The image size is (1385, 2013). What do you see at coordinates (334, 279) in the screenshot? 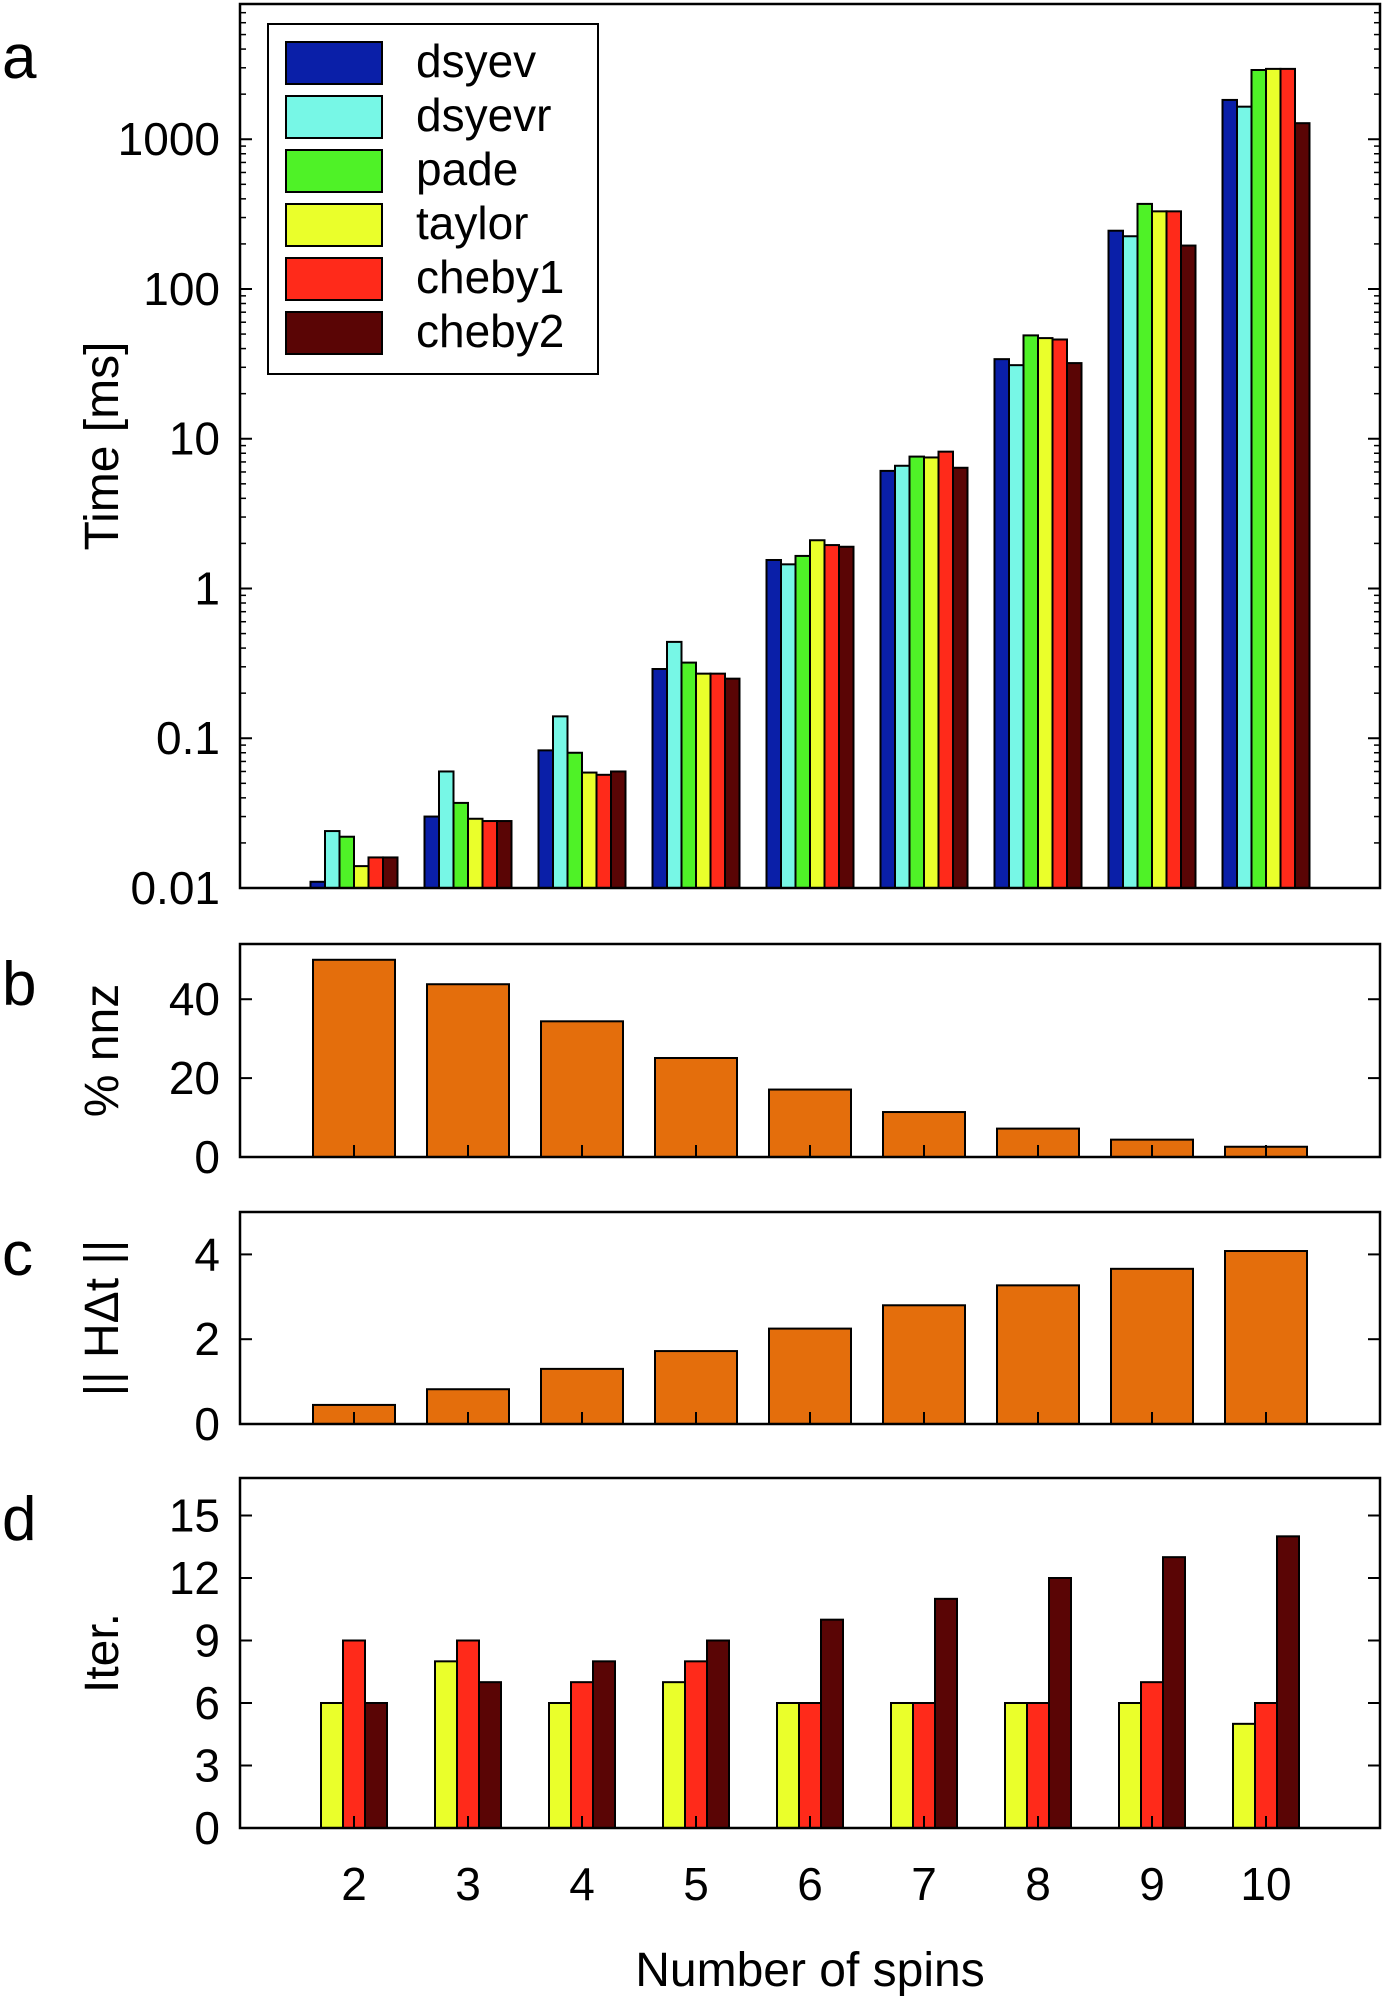
I see `legend-swatch-cheby1` at bounding box center [334, 279].